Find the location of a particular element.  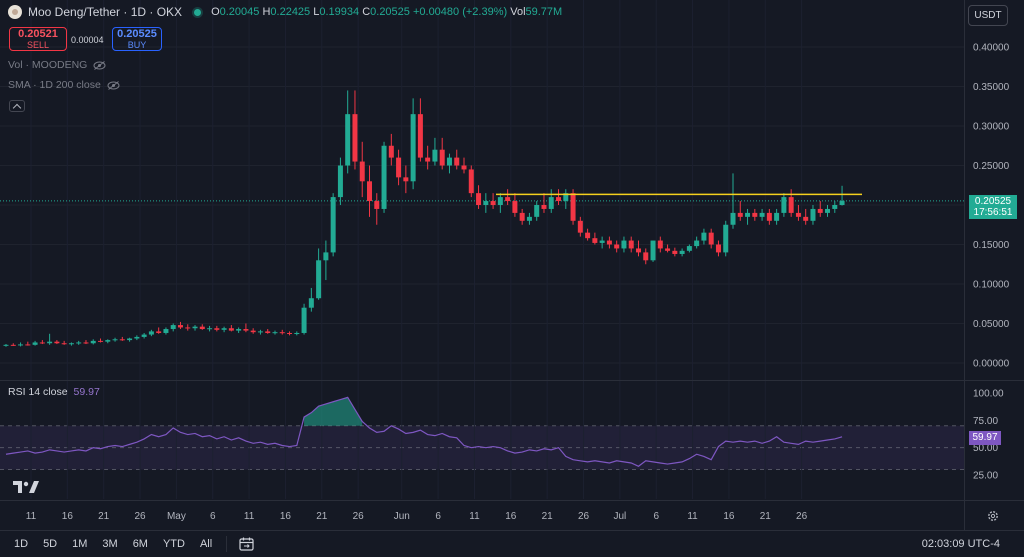

timeframe-ytd: YTD is located at coordinates (173, 544).